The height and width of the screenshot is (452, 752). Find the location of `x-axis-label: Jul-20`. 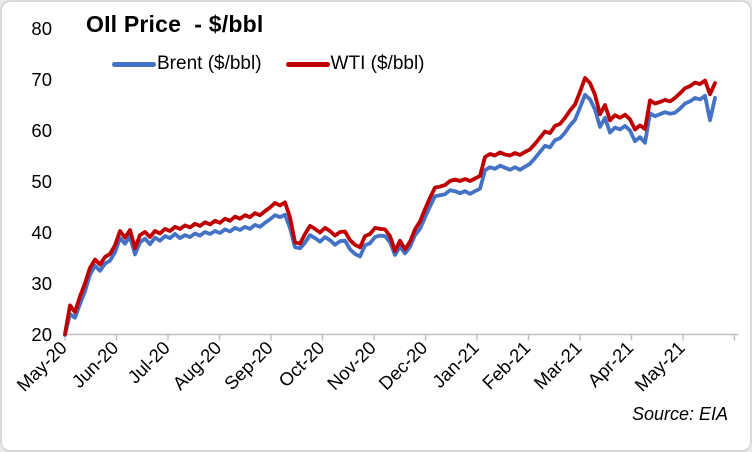

x-axis-label: Jul-20 is located at coordinates (148, 362).